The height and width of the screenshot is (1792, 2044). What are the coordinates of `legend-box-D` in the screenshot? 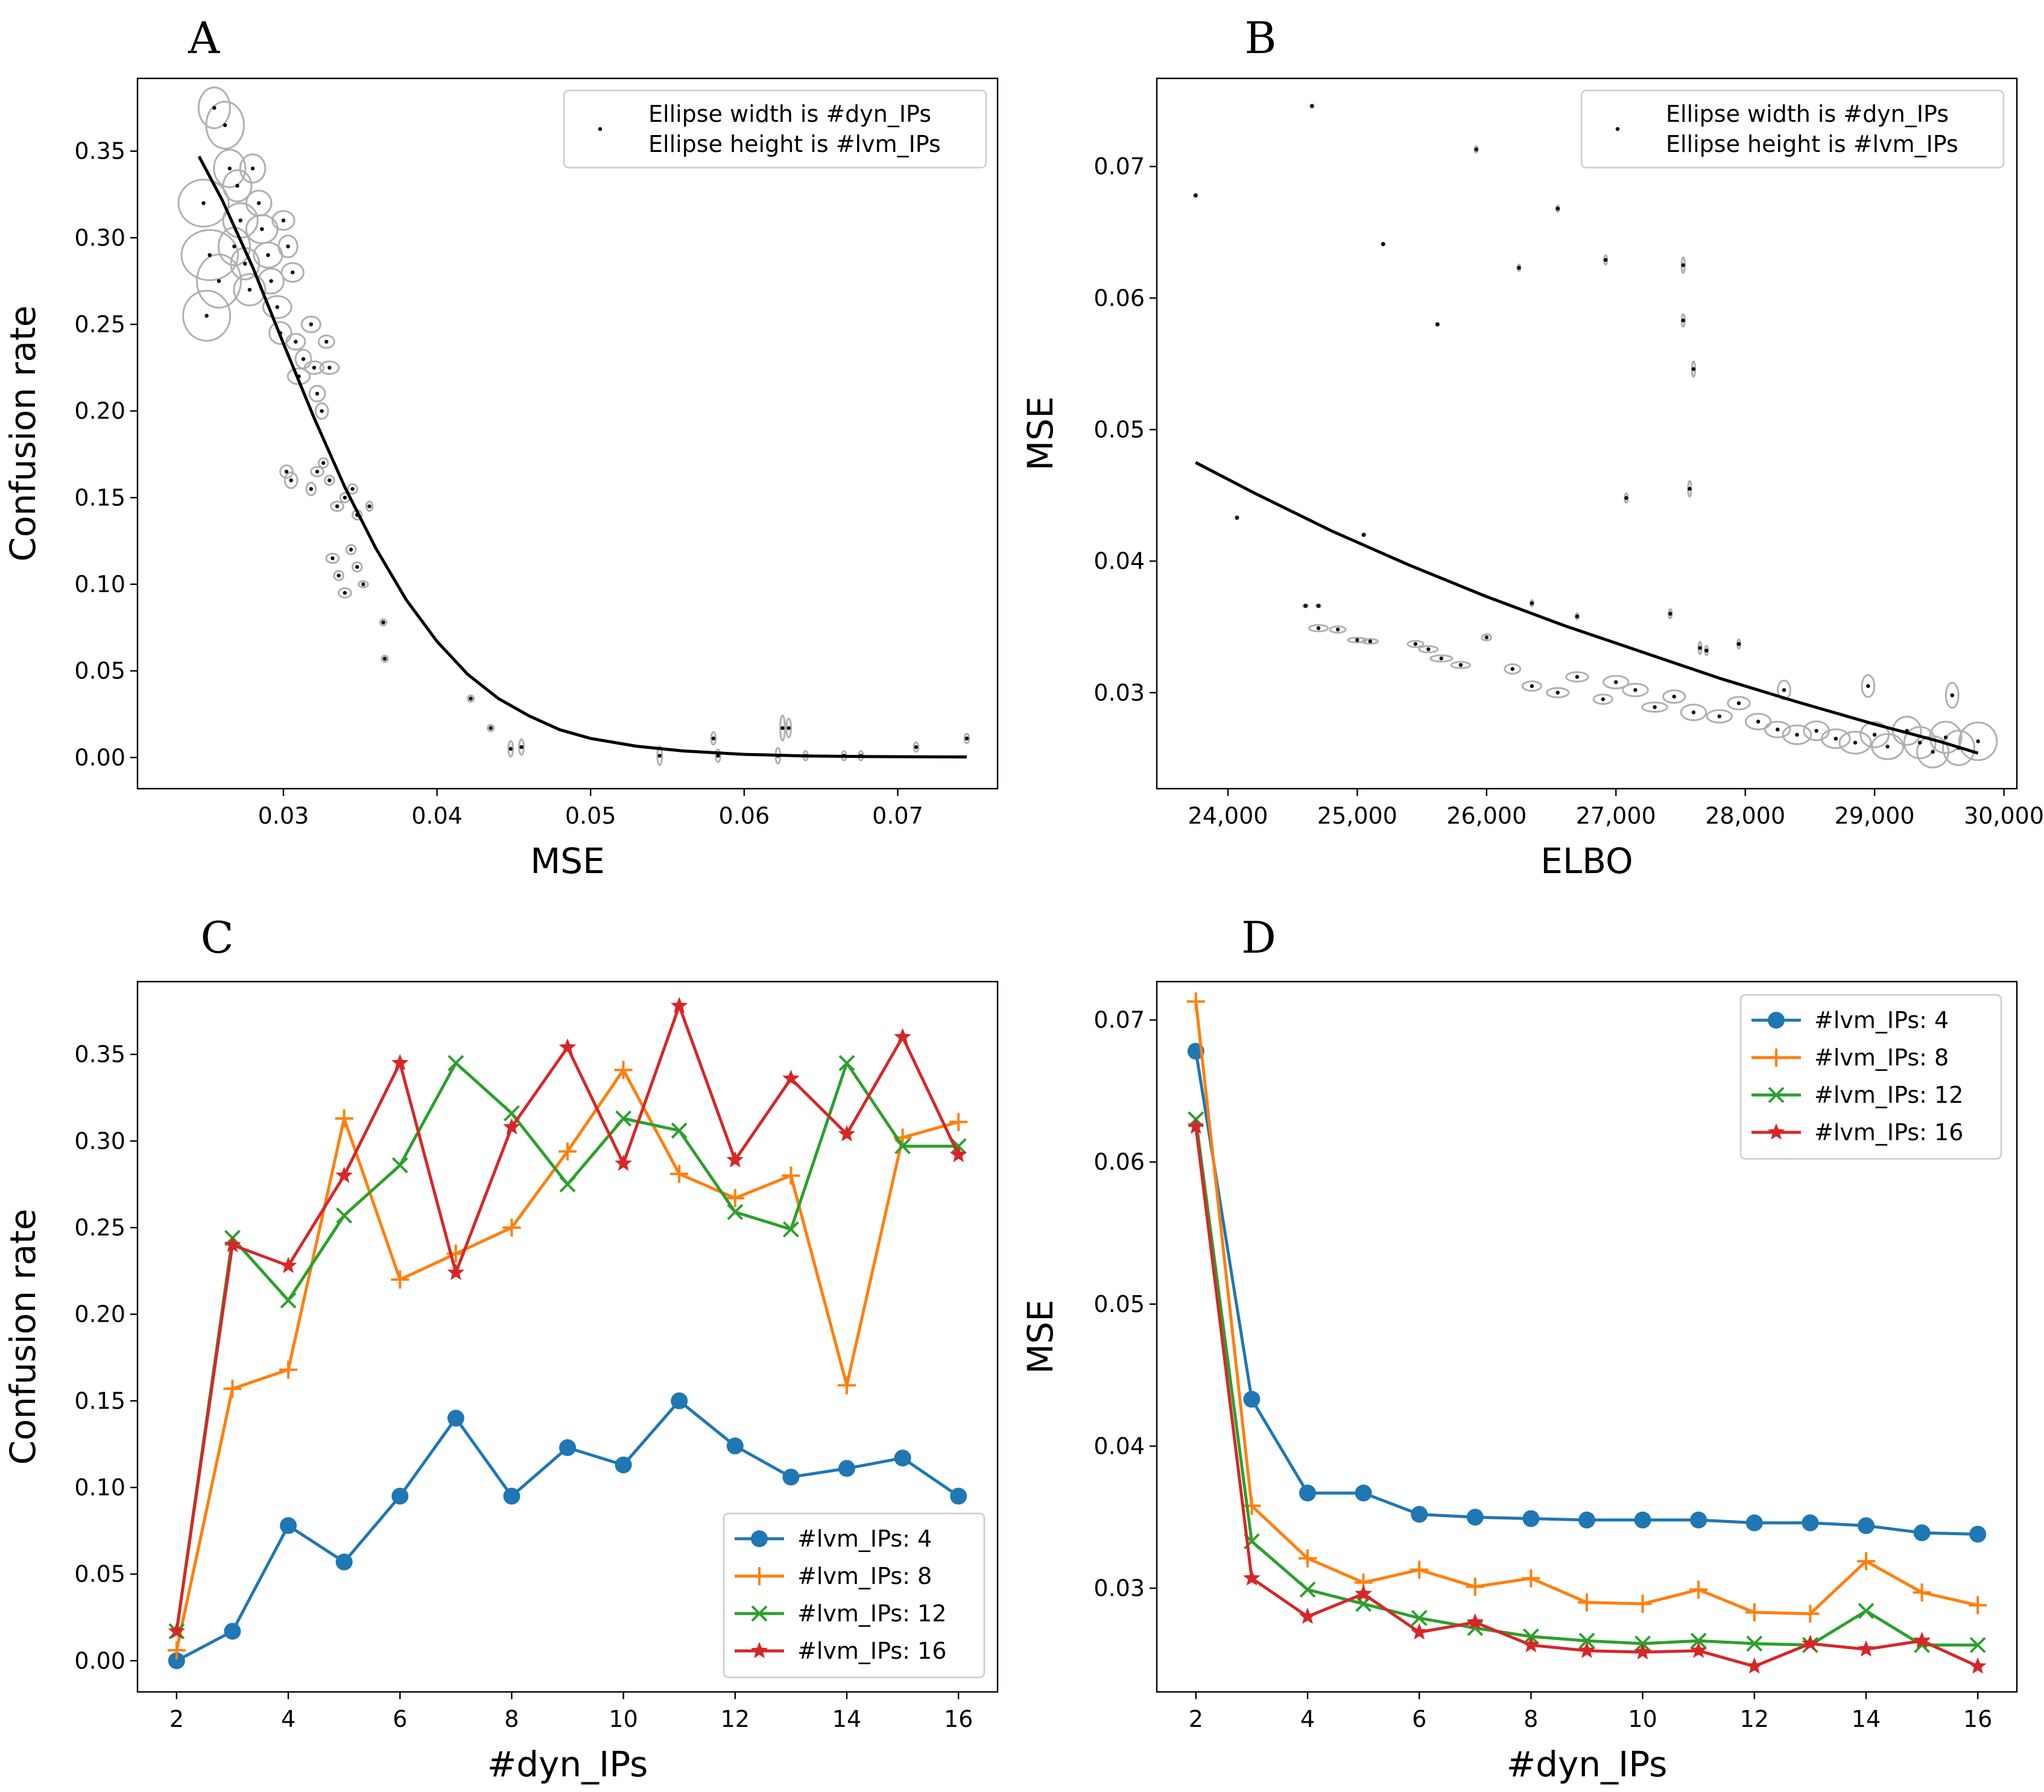 It's located at (1870, 1077).